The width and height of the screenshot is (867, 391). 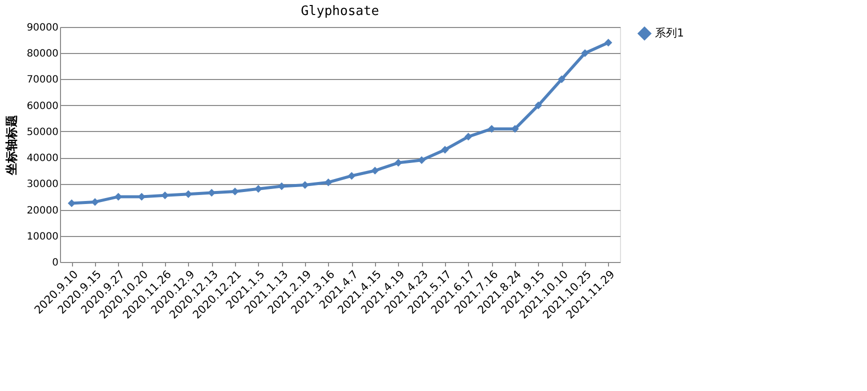 I want to click on y-tick-label: 0, so click(x=55, y=263).